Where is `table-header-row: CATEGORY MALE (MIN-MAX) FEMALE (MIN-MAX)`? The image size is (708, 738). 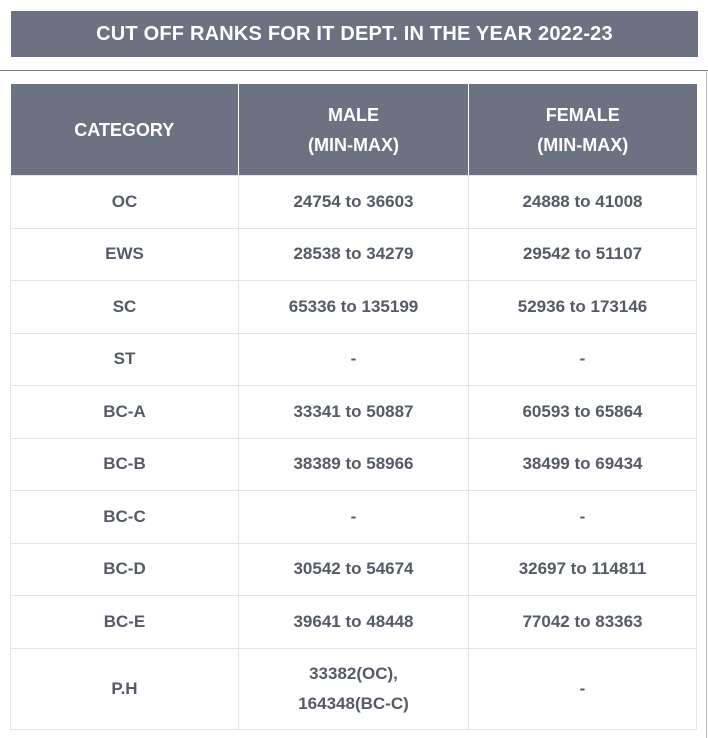 table-header-row: CATEGORY MALE (MIN-MAX) FEMALE (MIN-MAX) is located at coordinates (353, 130).